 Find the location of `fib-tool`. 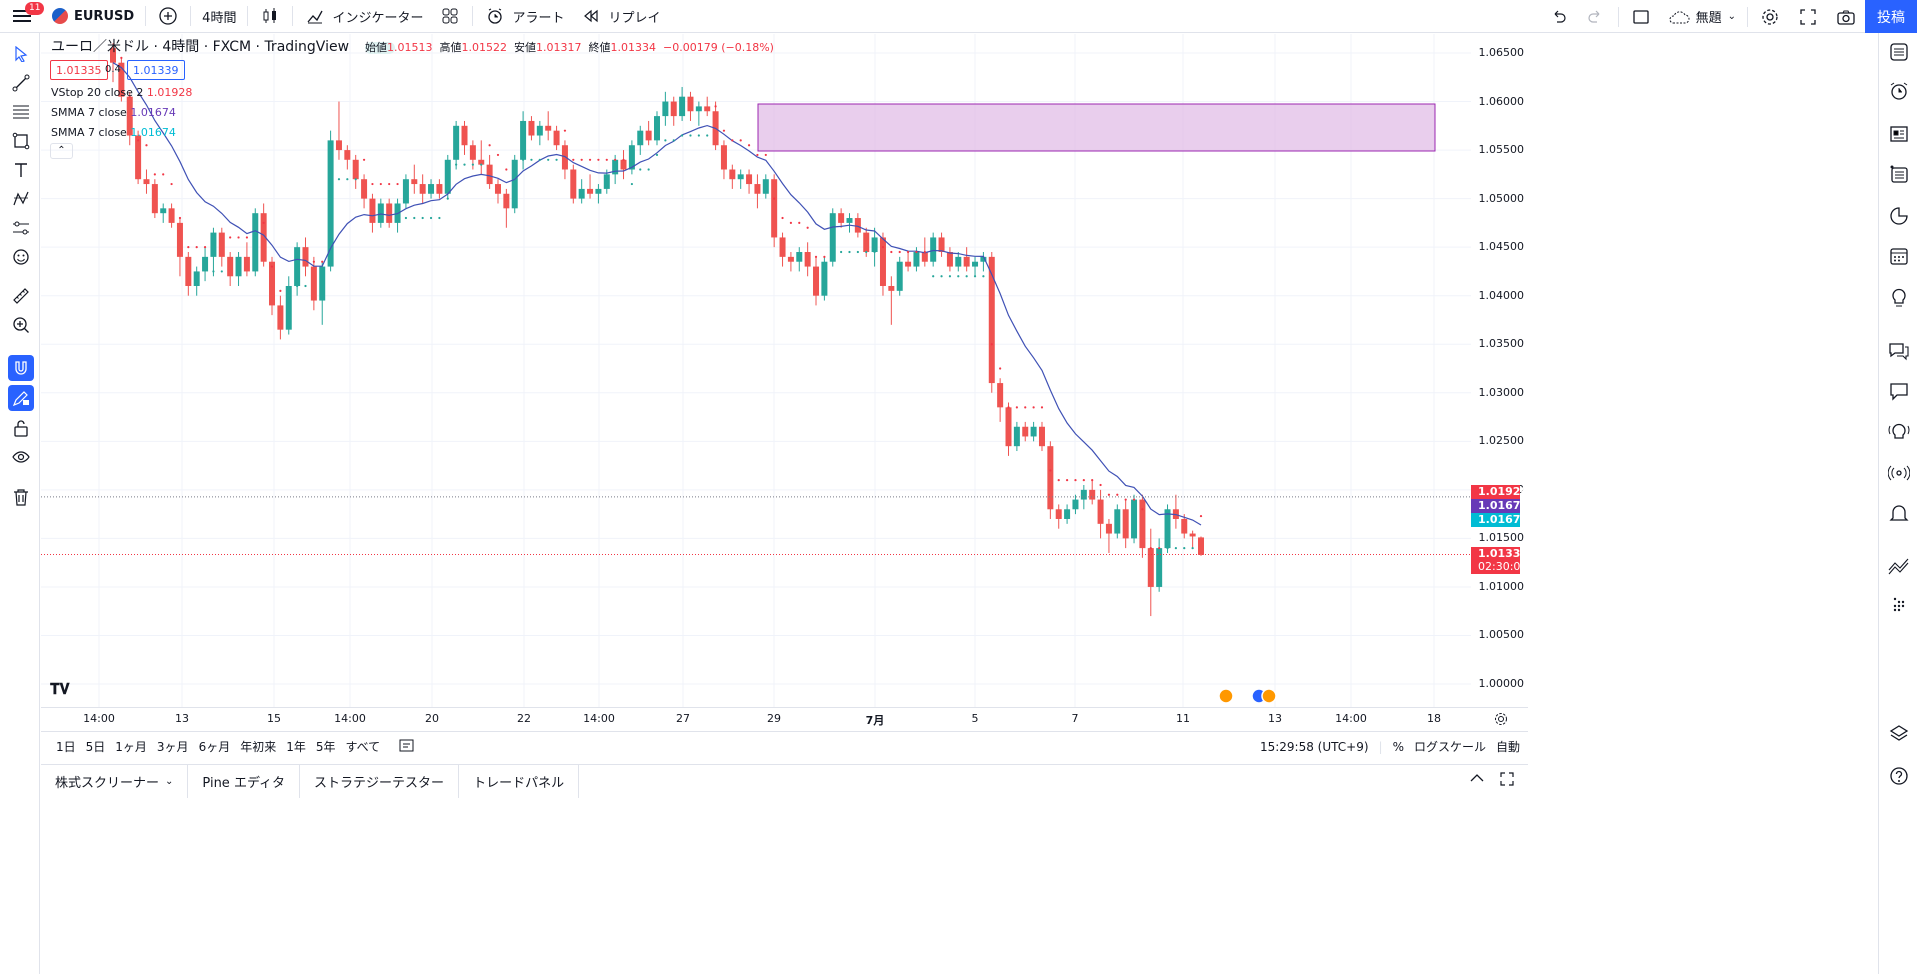

fib-tool is located at coordinates (21, 112).